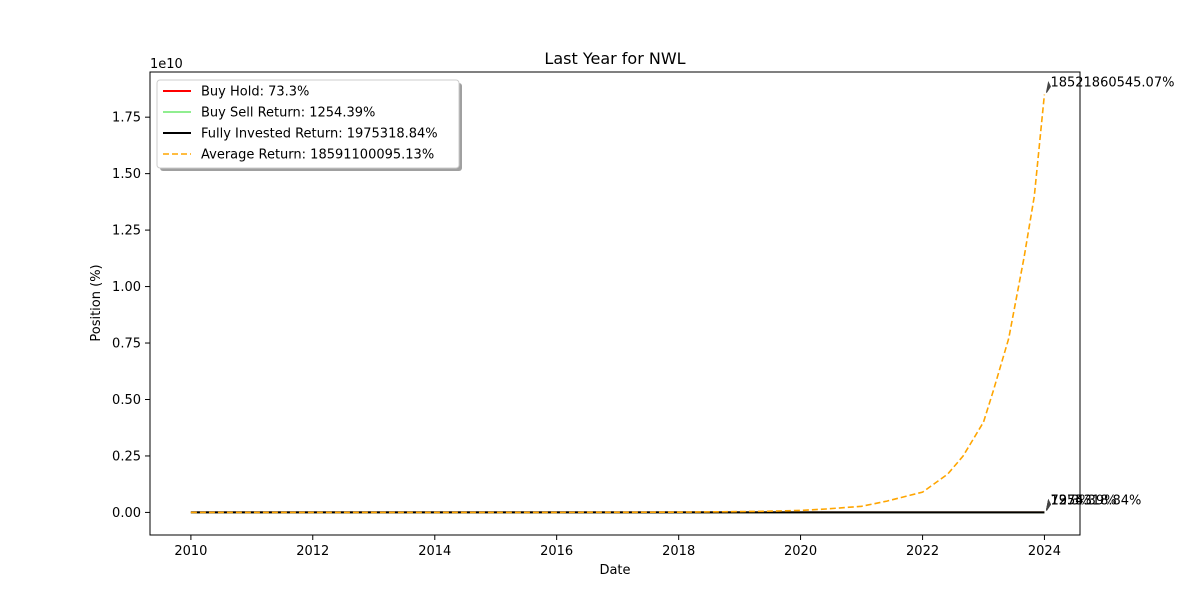  What do you see at coordinates (96, 302) in the screenshot?
I see `y-axis-label: Position (%)` at bounding box center [96, 302].